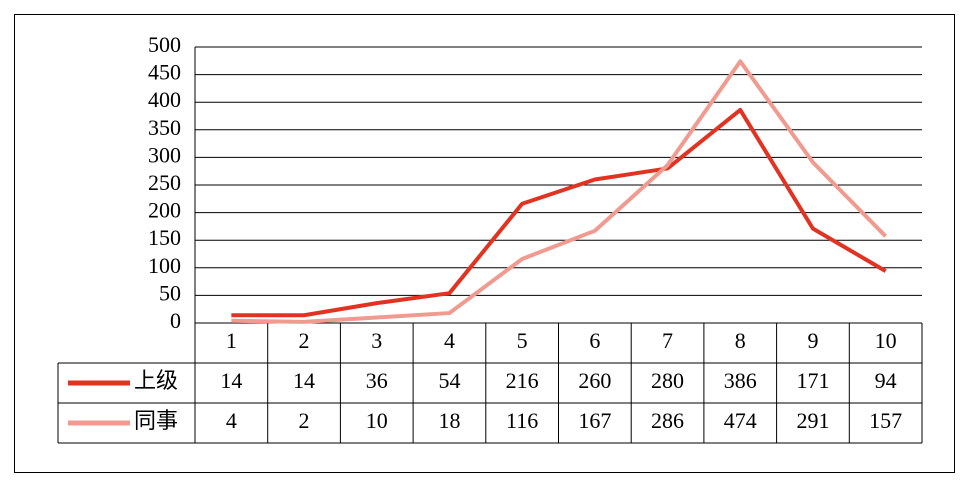  Describe the element at coordinates (231, 340) in the screenshot. I see `x-tick-label: 1` at that location.